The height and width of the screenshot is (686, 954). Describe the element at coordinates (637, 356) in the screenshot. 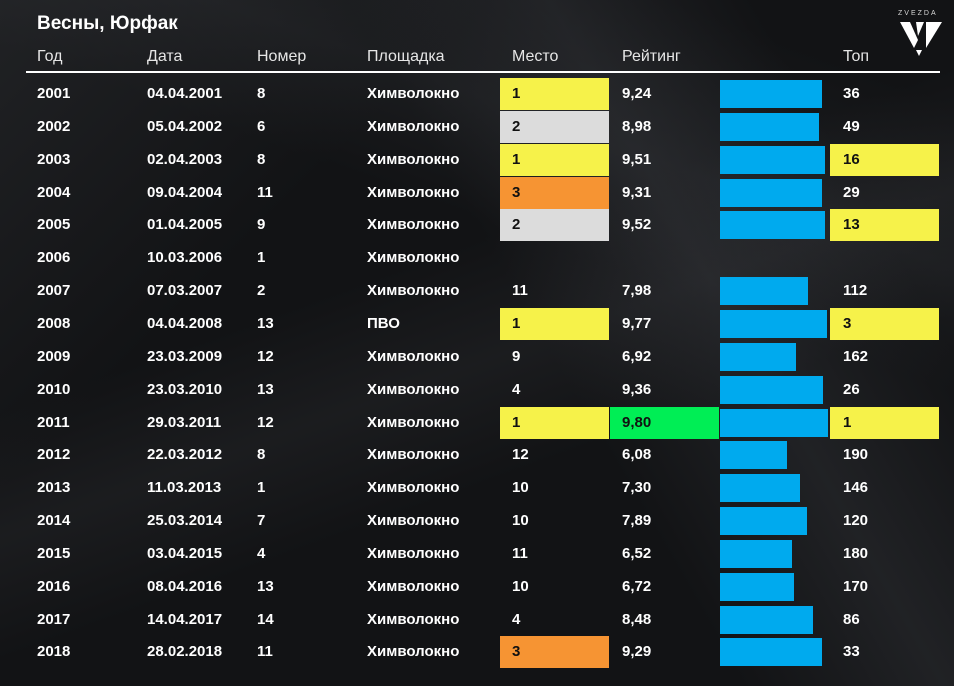

I see `rating-cell: 6,92` at that location.